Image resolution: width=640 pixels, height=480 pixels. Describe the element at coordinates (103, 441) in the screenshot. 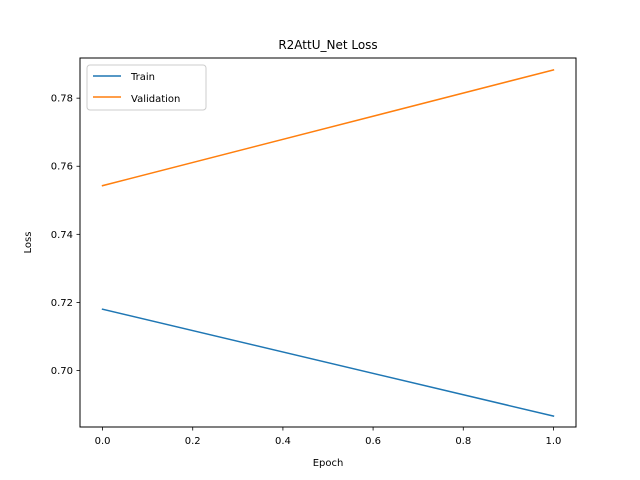

I see `x-tick-label: 0.0` at that location.